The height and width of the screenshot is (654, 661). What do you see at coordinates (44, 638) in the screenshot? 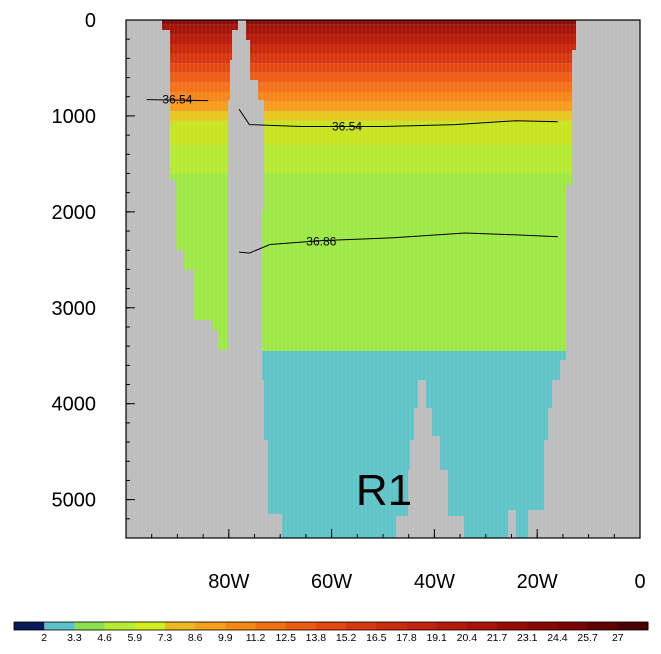
I see `colorbar-label-0: 2` at bounding box center [44, 638].